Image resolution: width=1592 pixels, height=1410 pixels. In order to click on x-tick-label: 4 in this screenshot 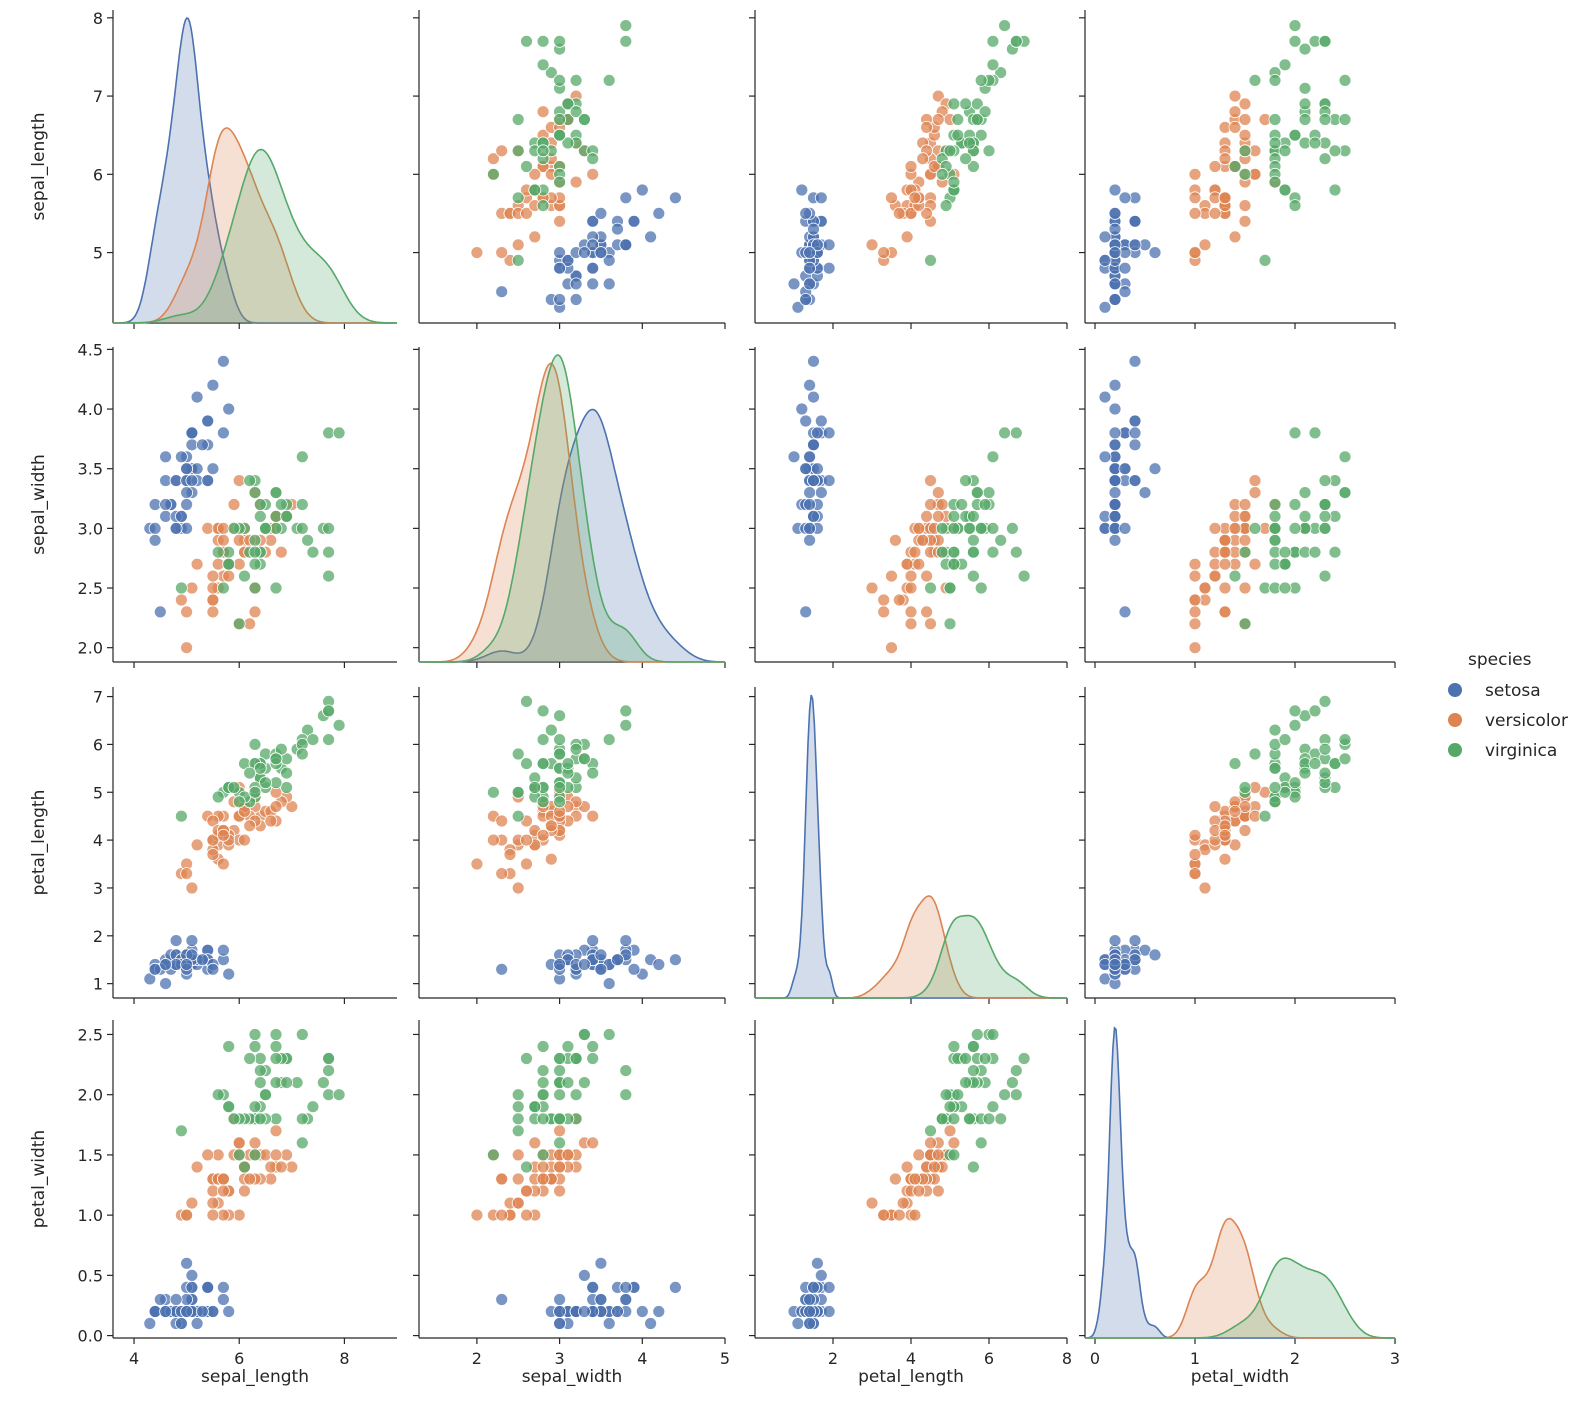, I will do `click(134, 1358)`.